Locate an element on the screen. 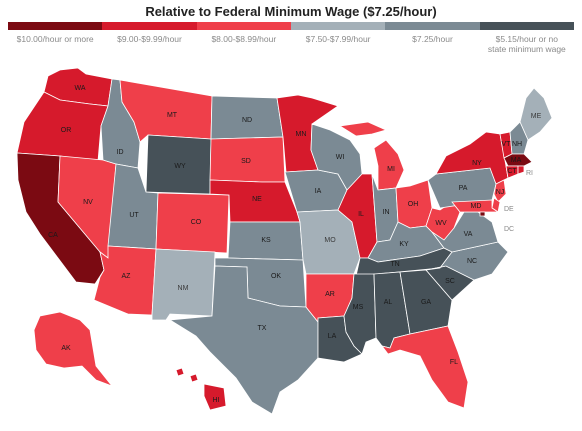  state-label-va: VA is located at coordinates (468, 234).